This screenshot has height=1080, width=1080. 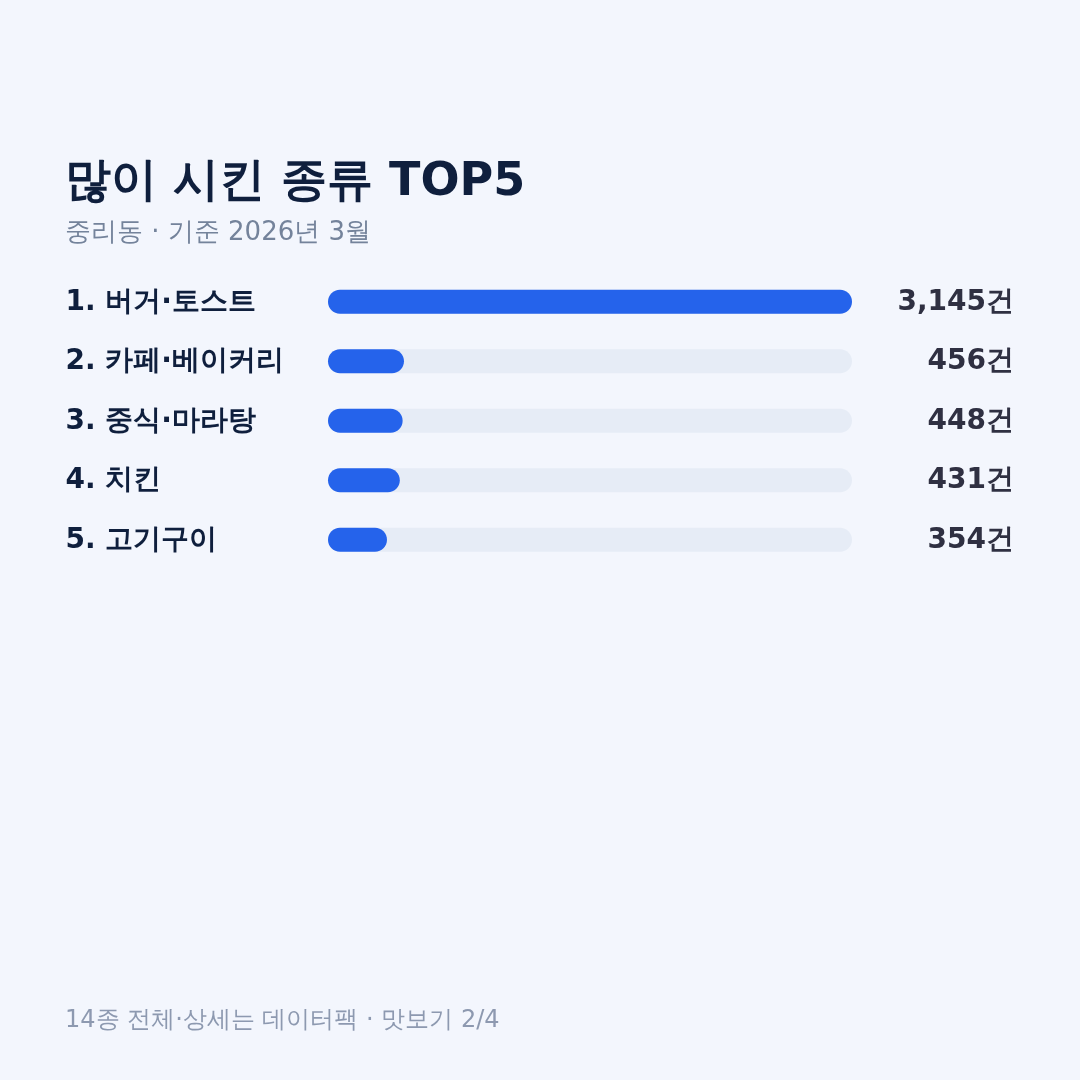 What do you see at coordinates (955, 300) in the screenshot?
I see `data-label: 3,145건` at bounding box center [955, 300].